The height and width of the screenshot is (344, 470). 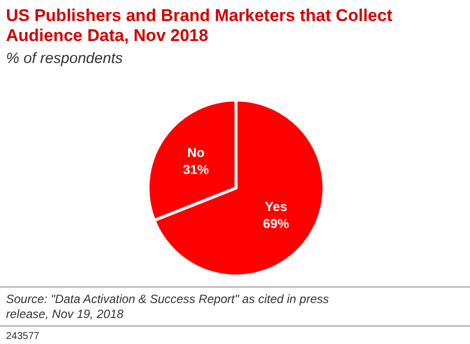 I want to click on data-label: 31%, so click(x=196, y=169).